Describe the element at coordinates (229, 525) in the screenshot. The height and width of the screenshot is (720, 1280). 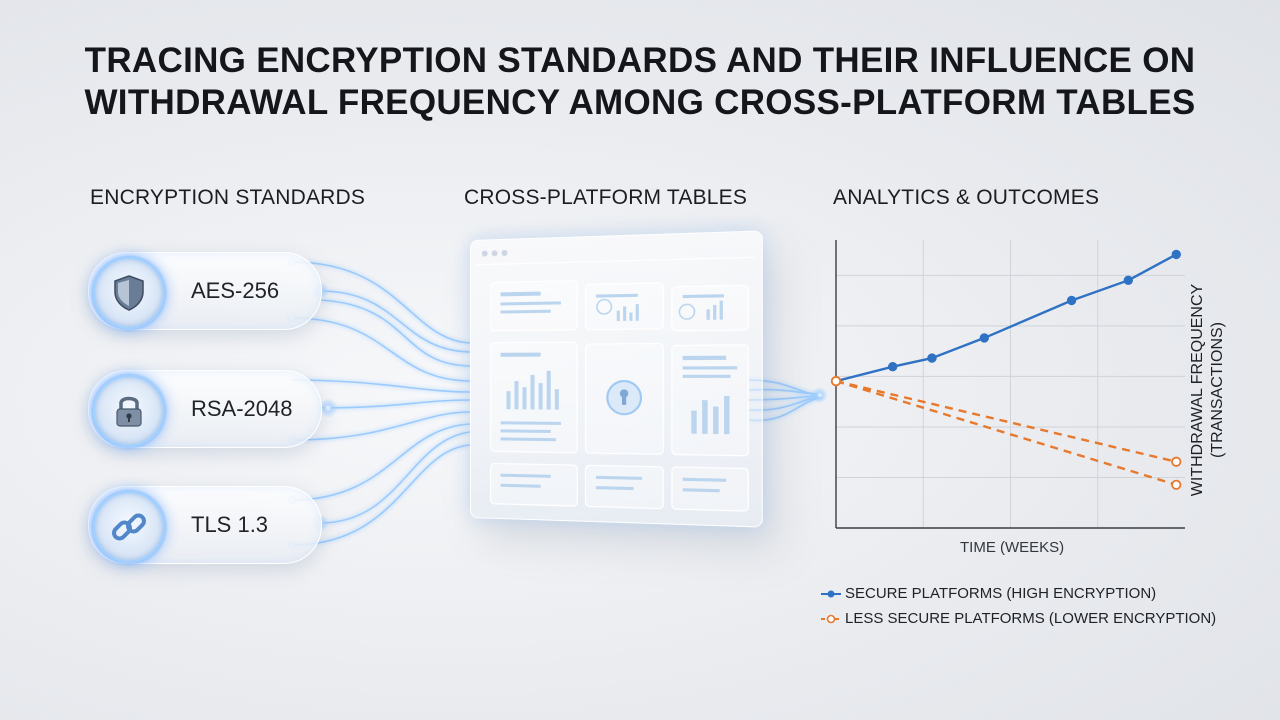
I see `standard-label-tls: TLS 1.3` at that location.